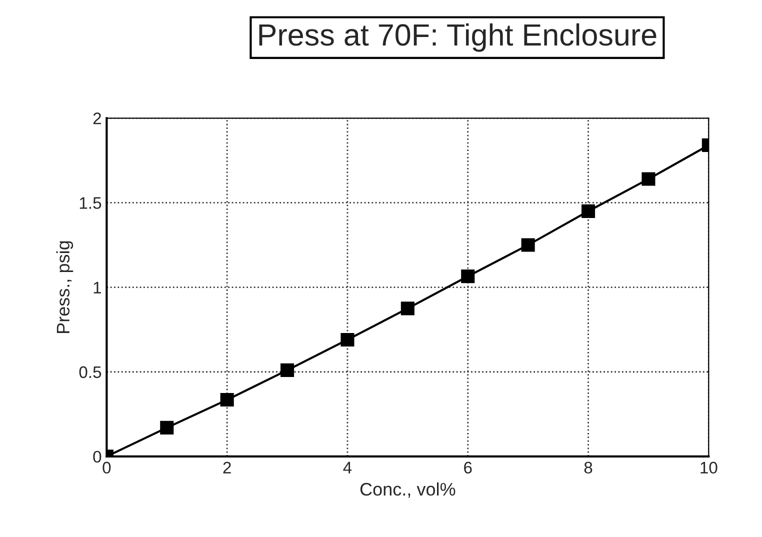 This screenshot has width=762, height=537. What do you see at coordinates (588, 468) in the screenshot?
I see `x-tick-label: 8` at bounding box center [588, 468].